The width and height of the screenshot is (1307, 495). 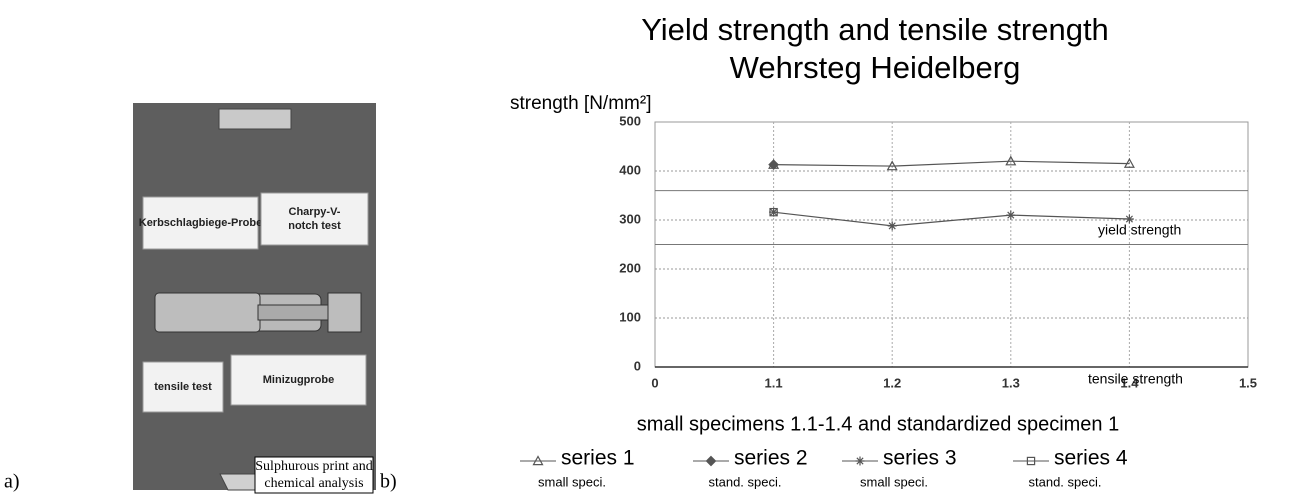 What do you see at coordinates (630, 316) in the screenshot?
I see `y-tick-label: 100` at bounding box center [630, 316].